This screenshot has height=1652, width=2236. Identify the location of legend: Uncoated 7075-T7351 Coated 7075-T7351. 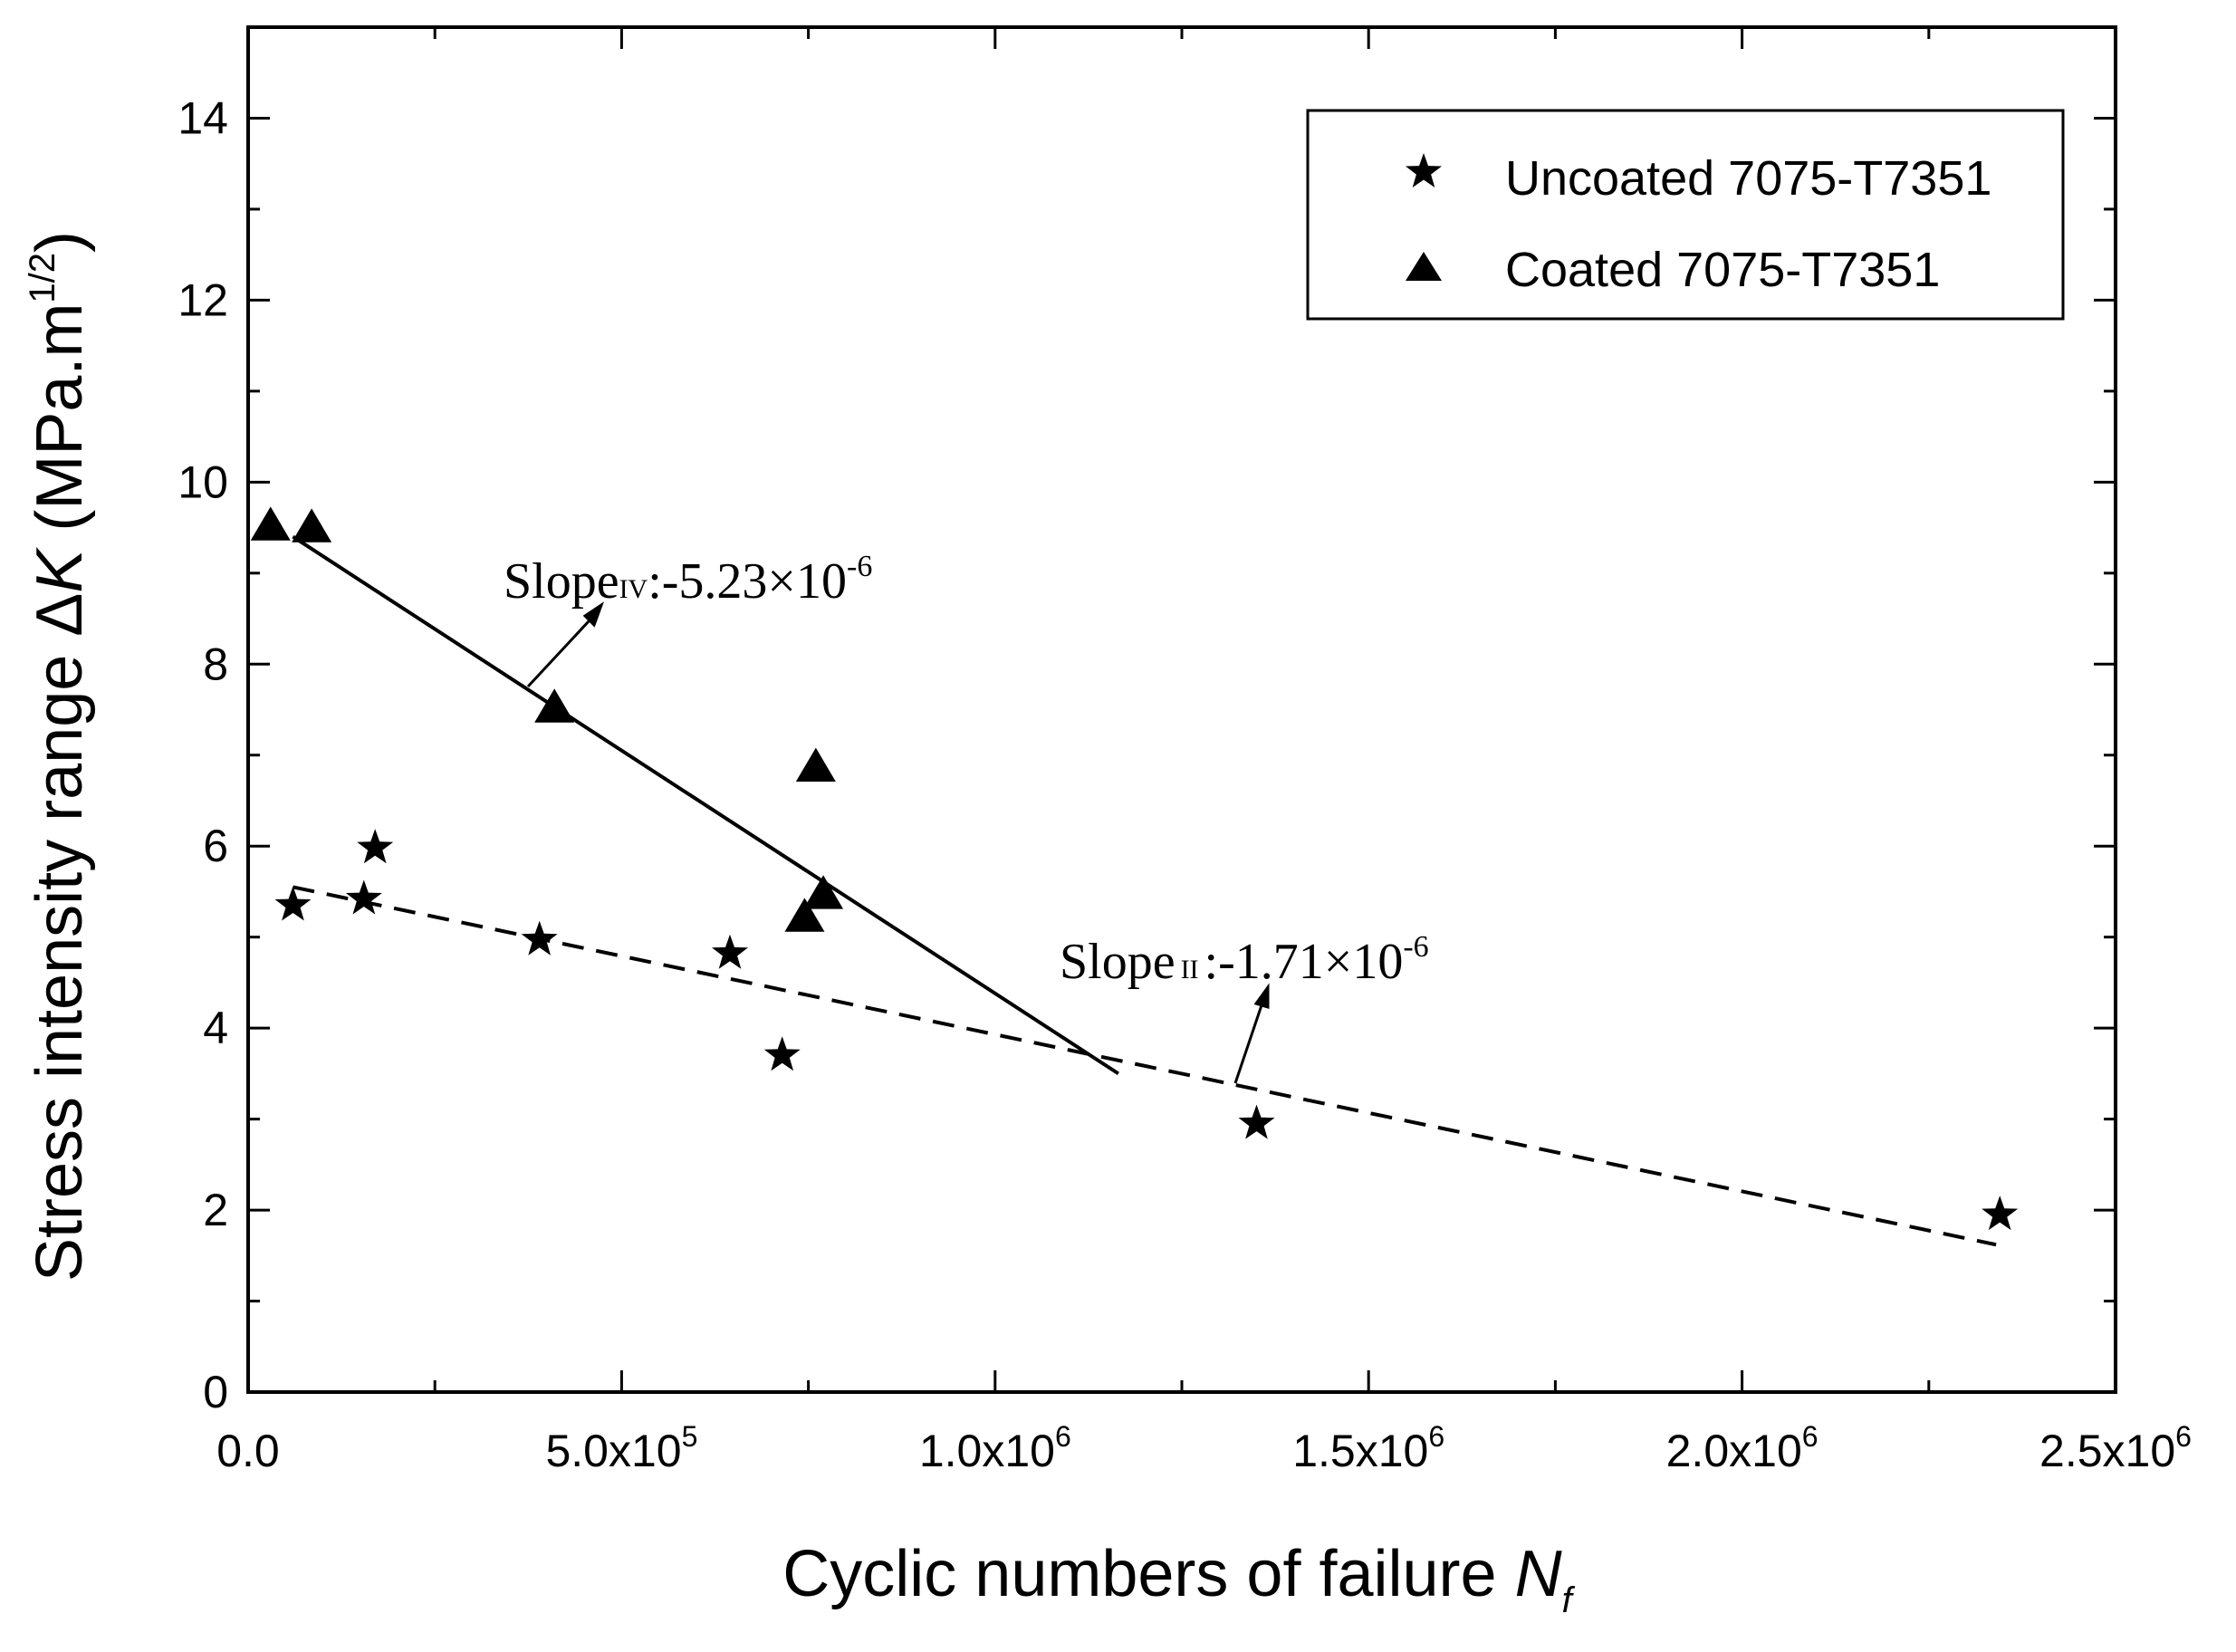
(1686, 215).